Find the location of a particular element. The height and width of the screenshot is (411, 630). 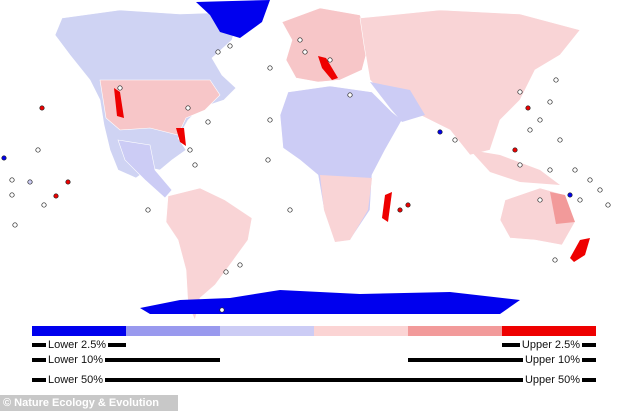

antarctica is located at coordinates (330, 302).